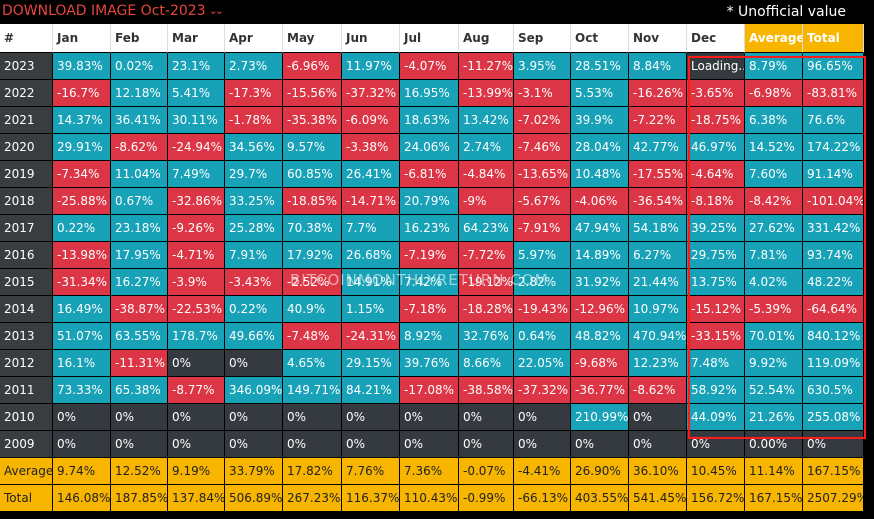 The width and height of the screenshot is (874, 519). What do you see at coordinates (486, 498) in the screenshot?
I see `footer-cell-aug: -0.99%` at bounding box center [486, 498].